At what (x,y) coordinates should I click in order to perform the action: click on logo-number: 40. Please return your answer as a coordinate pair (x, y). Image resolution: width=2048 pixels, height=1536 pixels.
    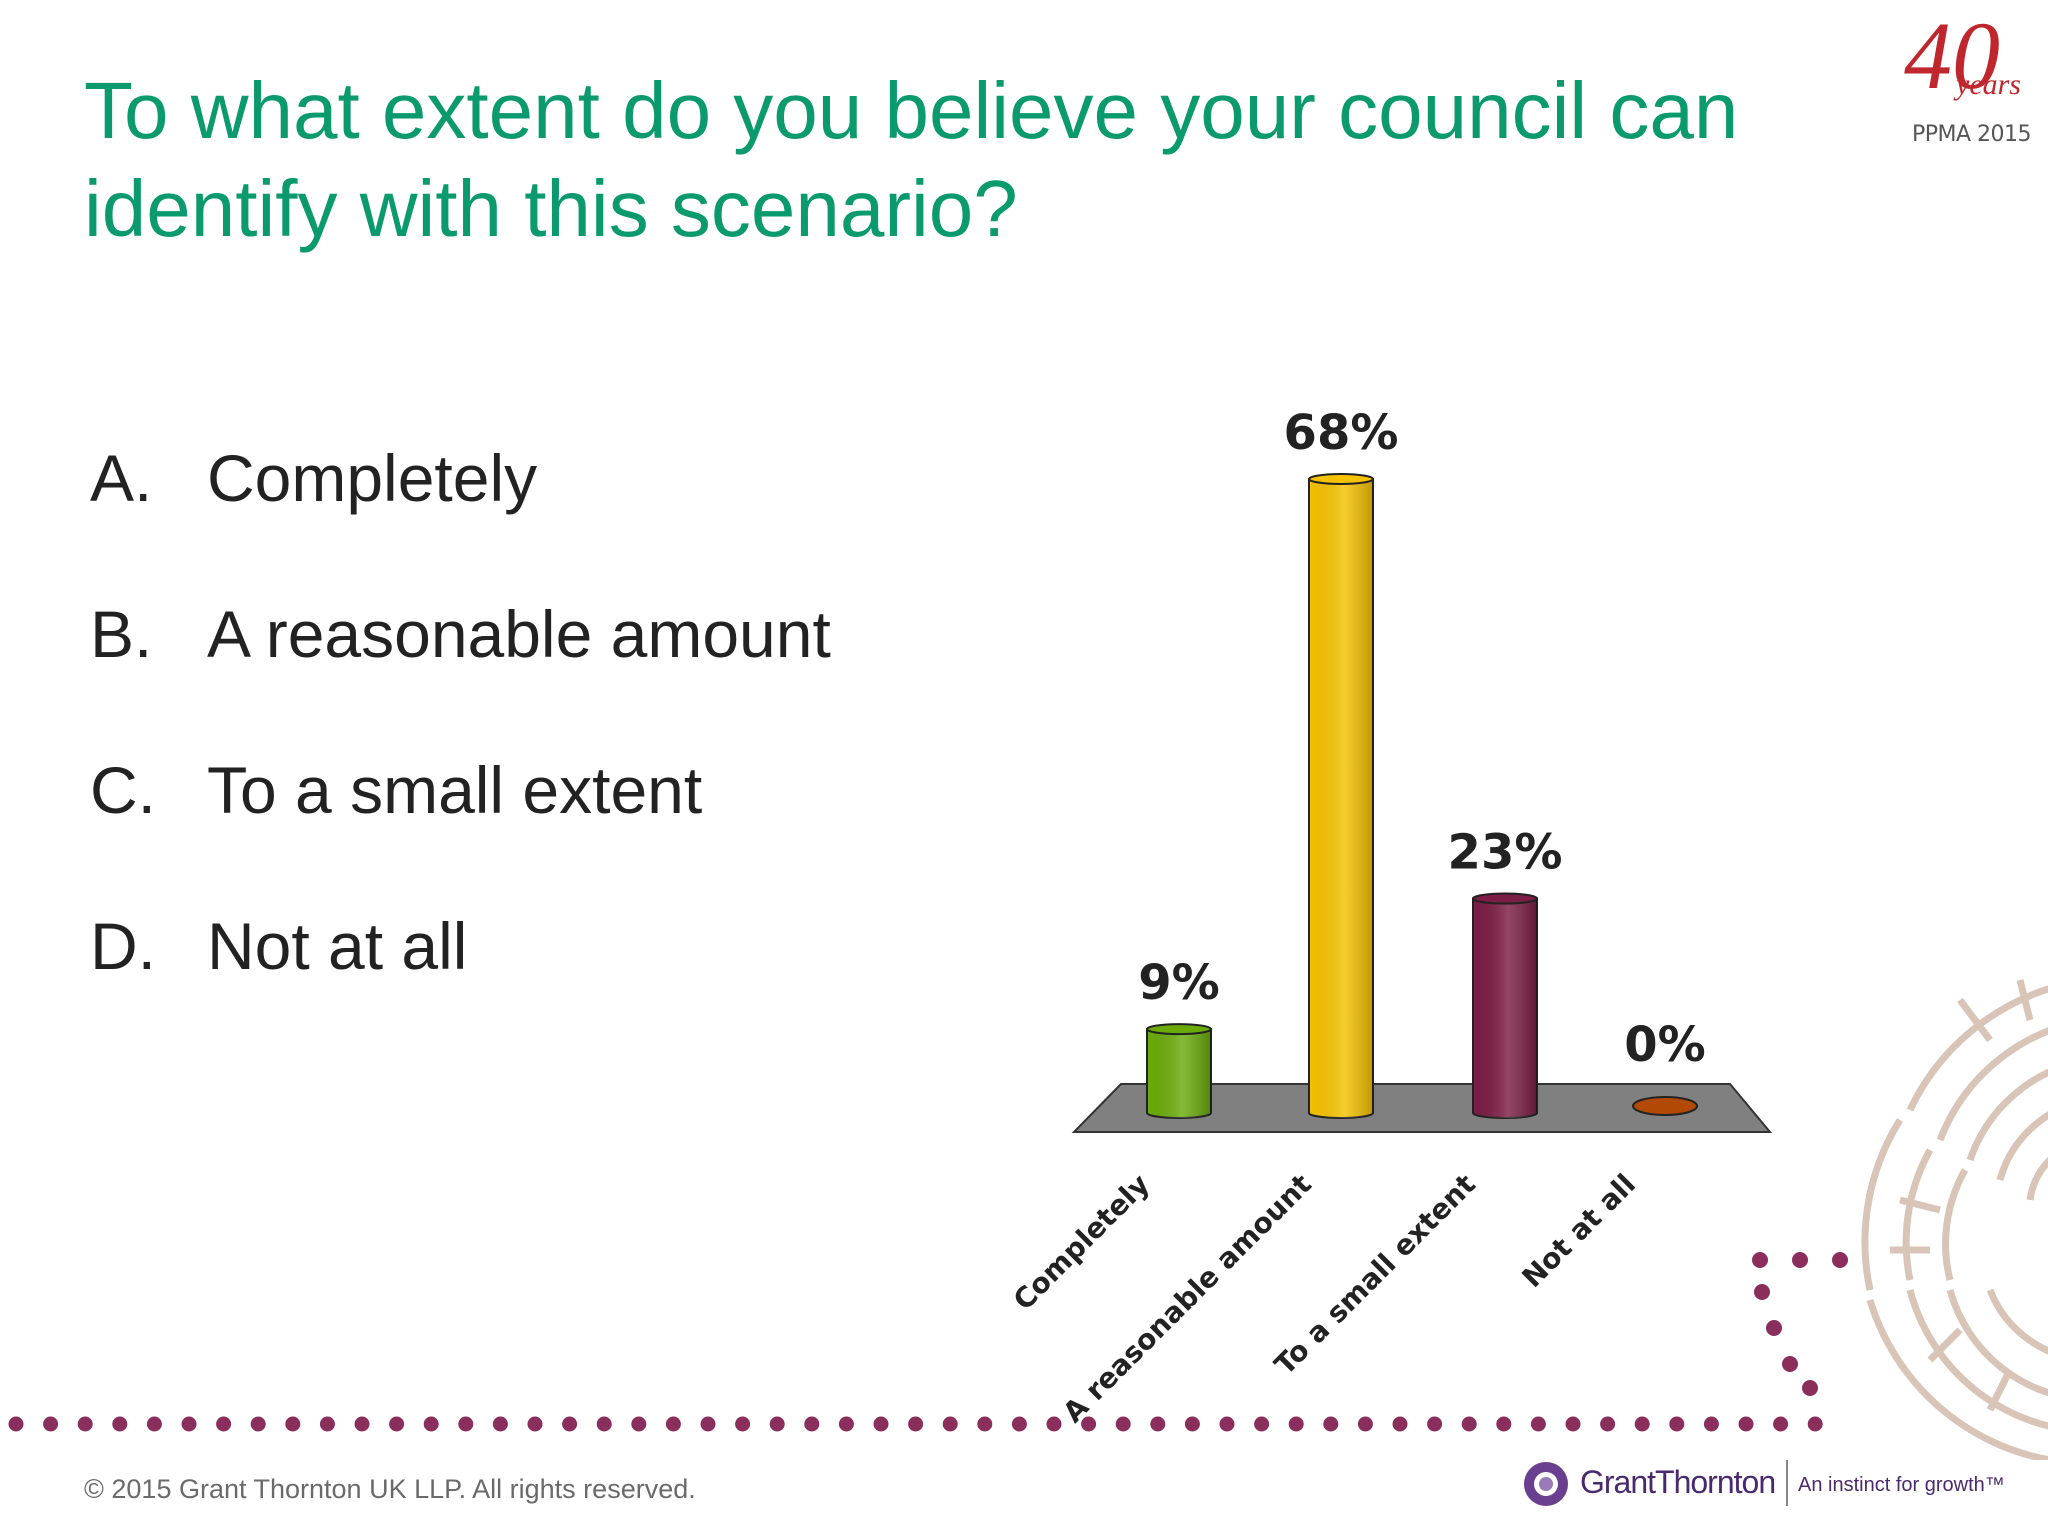
    Looking at the image, I should click on (1952, 55).